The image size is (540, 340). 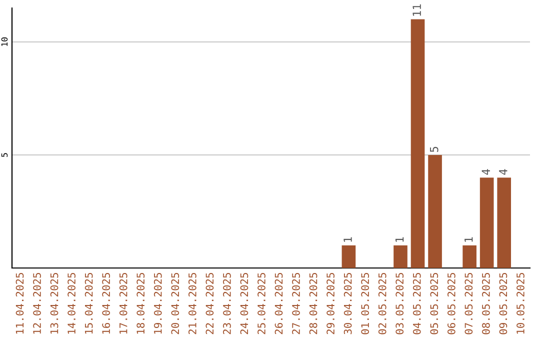 I want to click on x-tick-label: 24.04.2025, so click(x=244, y=303).